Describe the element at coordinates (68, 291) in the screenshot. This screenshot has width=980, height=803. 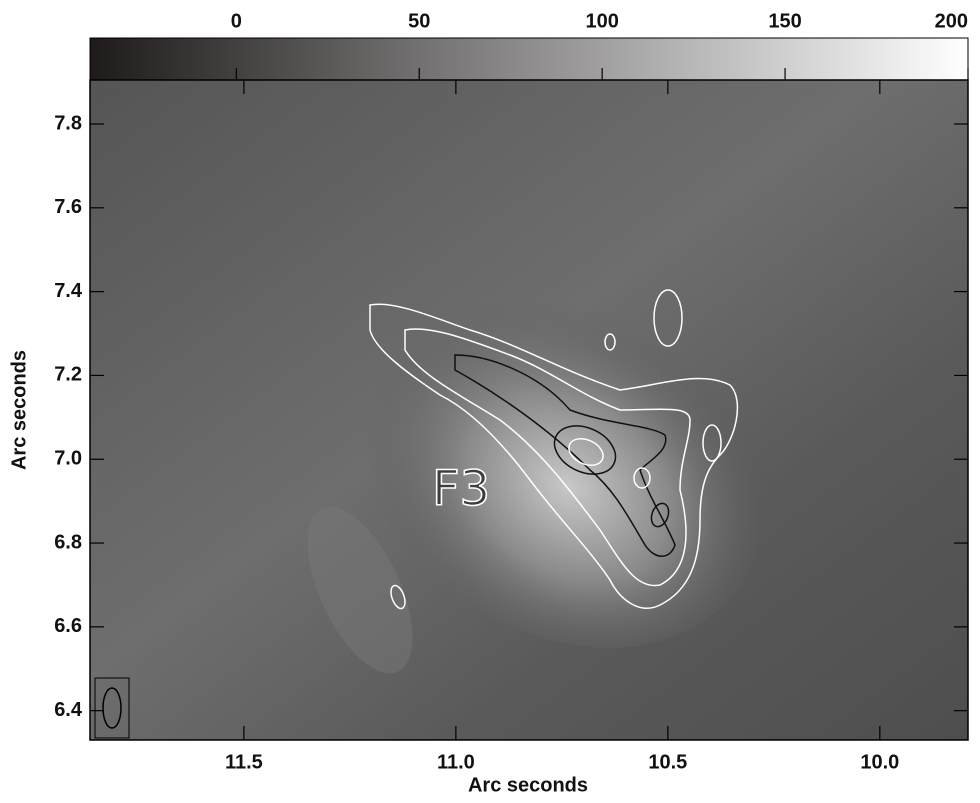
I see `y-tick-label: 7.4` at that location.